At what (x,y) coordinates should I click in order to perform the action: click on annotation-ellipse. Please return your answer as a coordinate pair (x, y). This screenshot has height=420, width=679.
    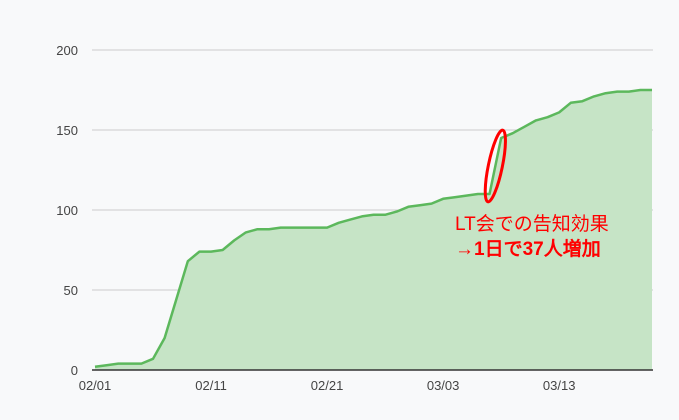
    Looking at the image, I should click on (495, 166).